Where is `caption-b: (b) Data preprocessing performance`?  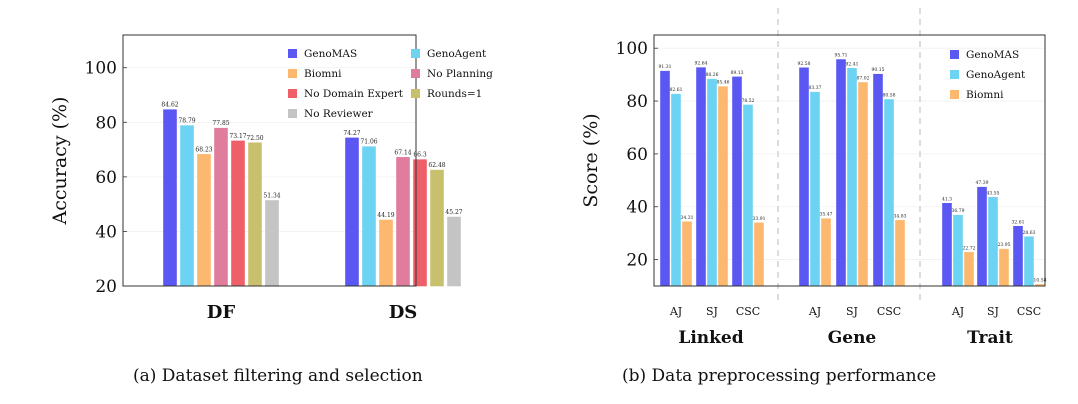
caption-b: (b) Data preprocessing performance is located at coordinates (779, 376).